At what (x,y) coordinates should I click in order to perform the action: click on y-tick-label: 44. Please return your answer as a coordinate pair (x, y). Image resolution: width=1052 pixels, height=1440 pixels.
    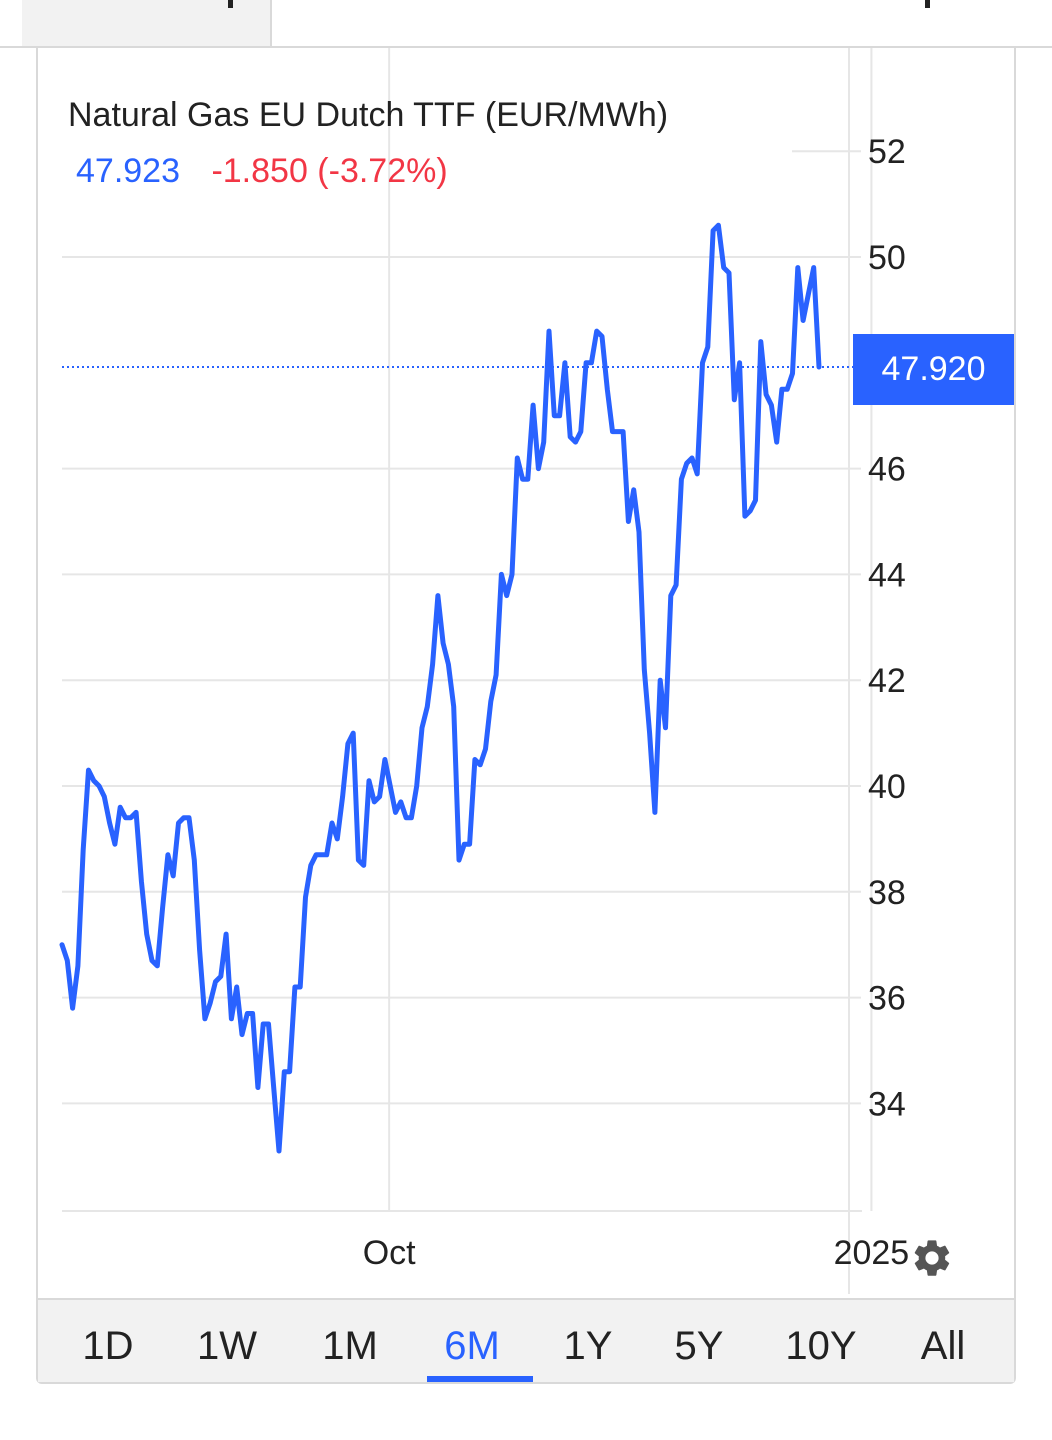
    Looking at the image, I should click on (887, 575).